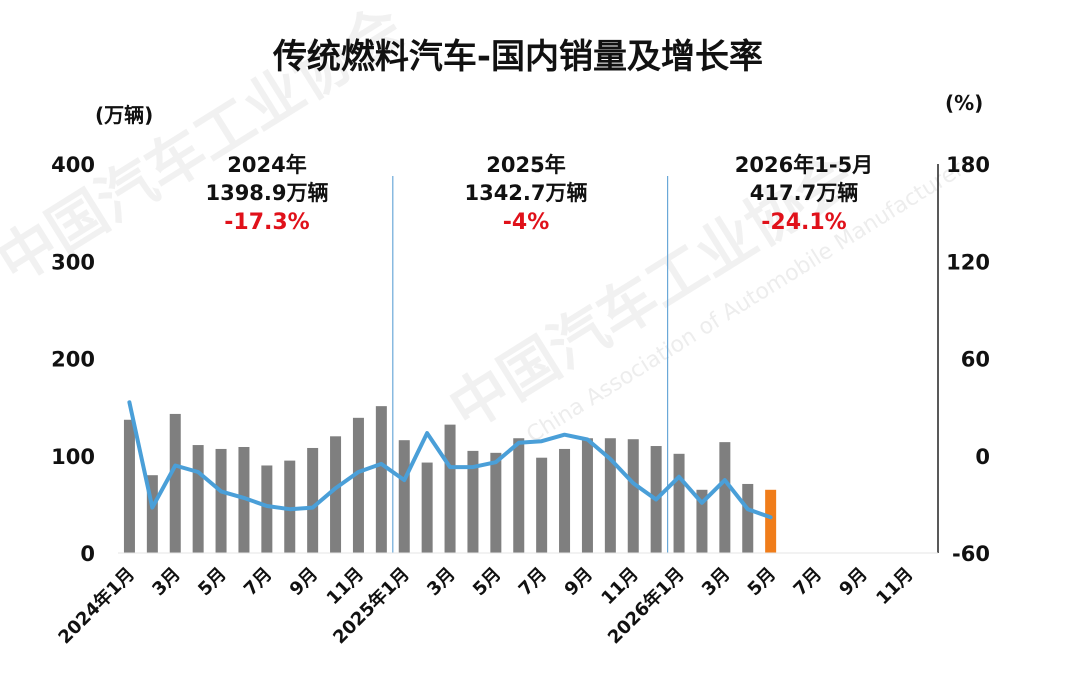 The image size is (1080, 688). I want to click on annotation-growth: -24.1%, so click(803, 222).